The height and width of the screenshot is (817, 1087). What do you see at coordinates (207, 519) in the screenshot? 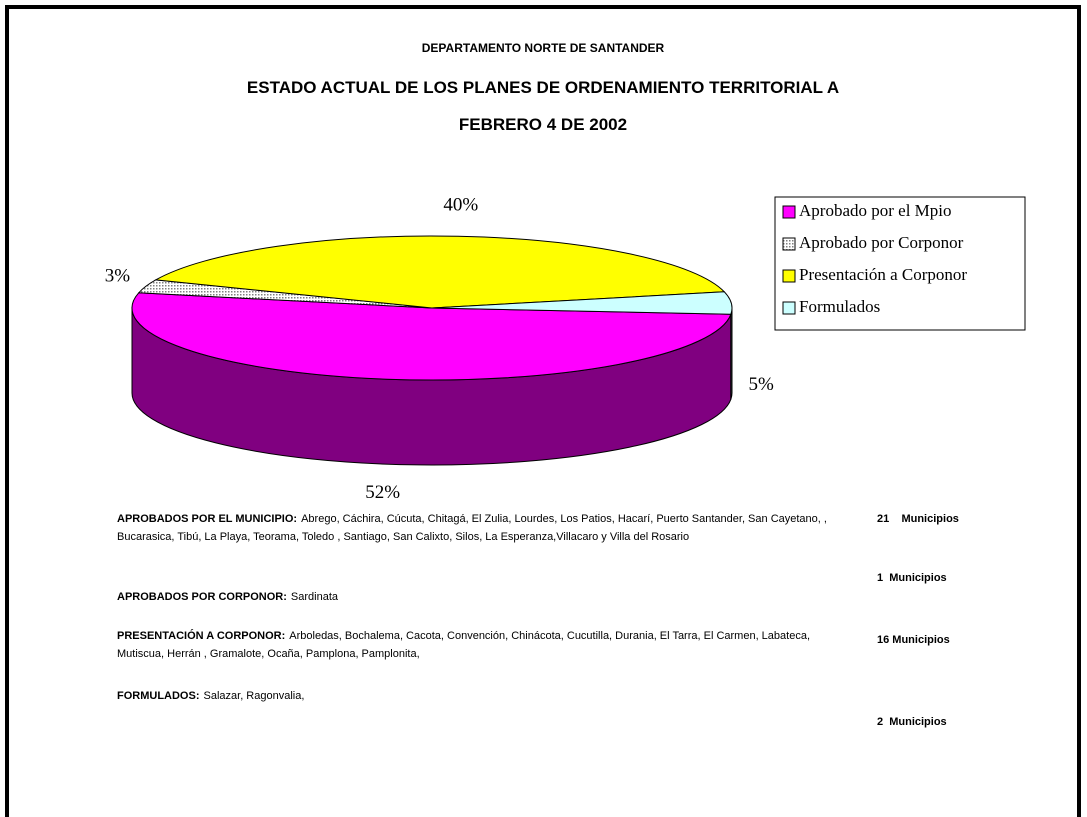
I see `note-label: APROBADOS POR EL MUNICIPIO:` at bounding box center [207, 519].